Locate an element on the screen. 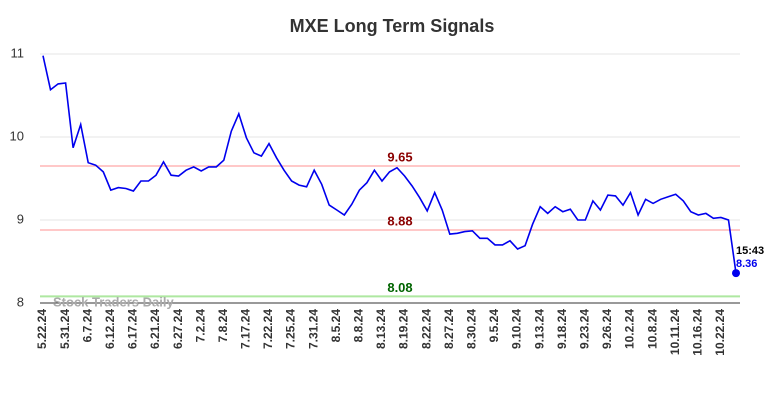 This screenshot has height=398, width=784. x-tick-label: 7.25.24 is located at coordinates (291, 329).